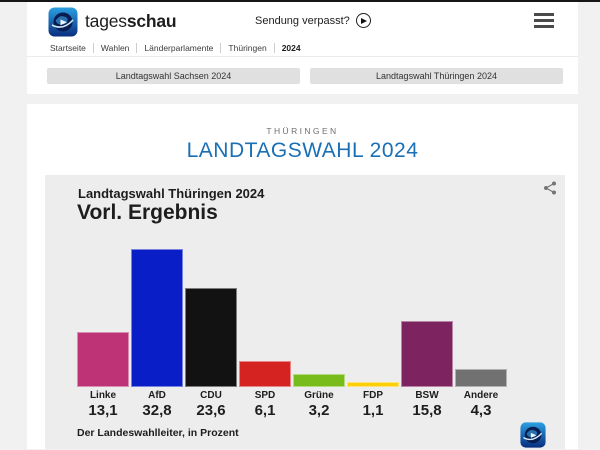 The image size is (600, 450). I want to click on thueringen-2024-button: Landtagswahl Thüringen 2024, so click(436, 76).